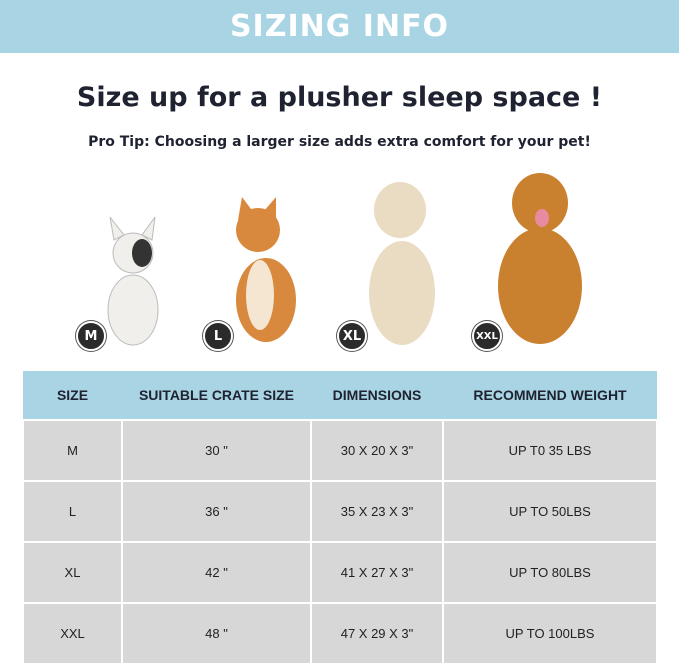  I want to click on table-row: L 36 " 35 X 23 X 3" UP TO 50LBS, so click(340, 511).